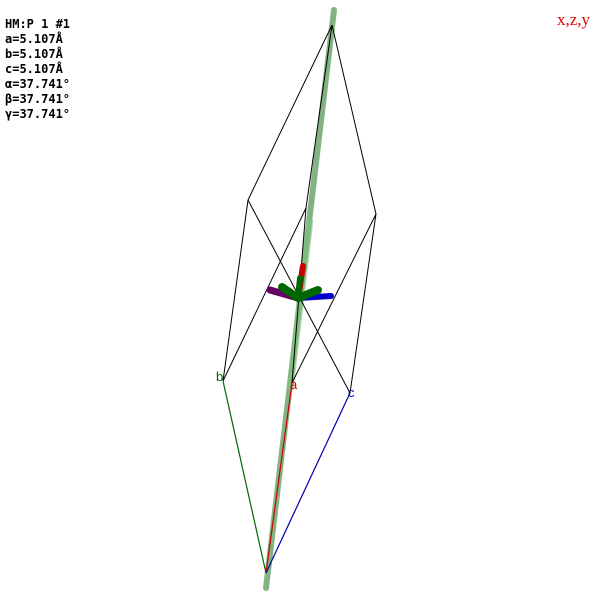 The width and height of the screenshot is (600, 600). I want to click on axis-b-label: b, so click(219, 376).